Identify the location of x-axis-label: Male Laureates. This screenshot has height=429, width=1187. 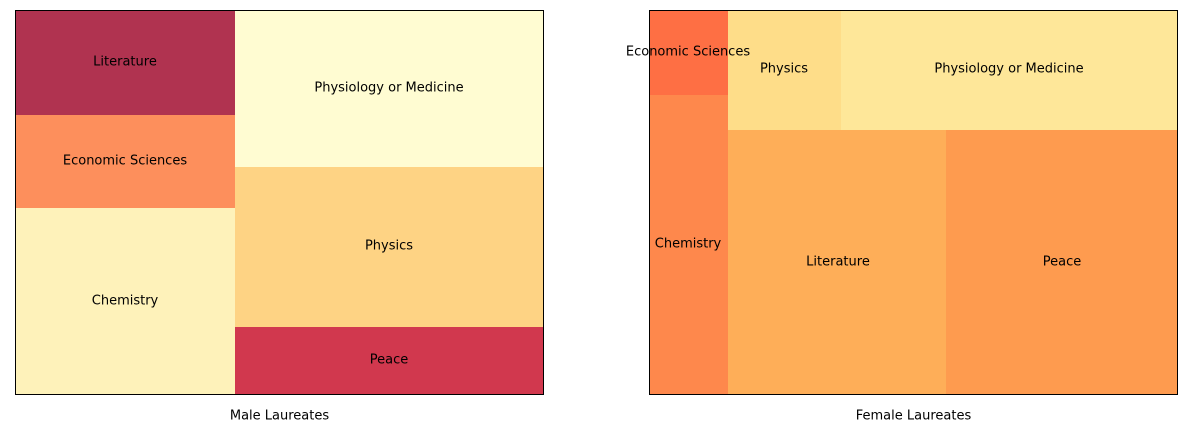
(279, 416).